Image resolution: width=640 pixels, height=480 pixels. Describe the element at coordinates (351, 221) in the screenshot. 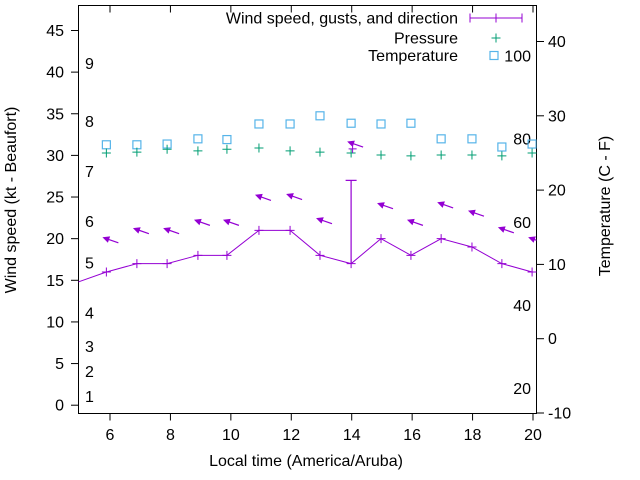

I see `gust-error-bars` at that location.